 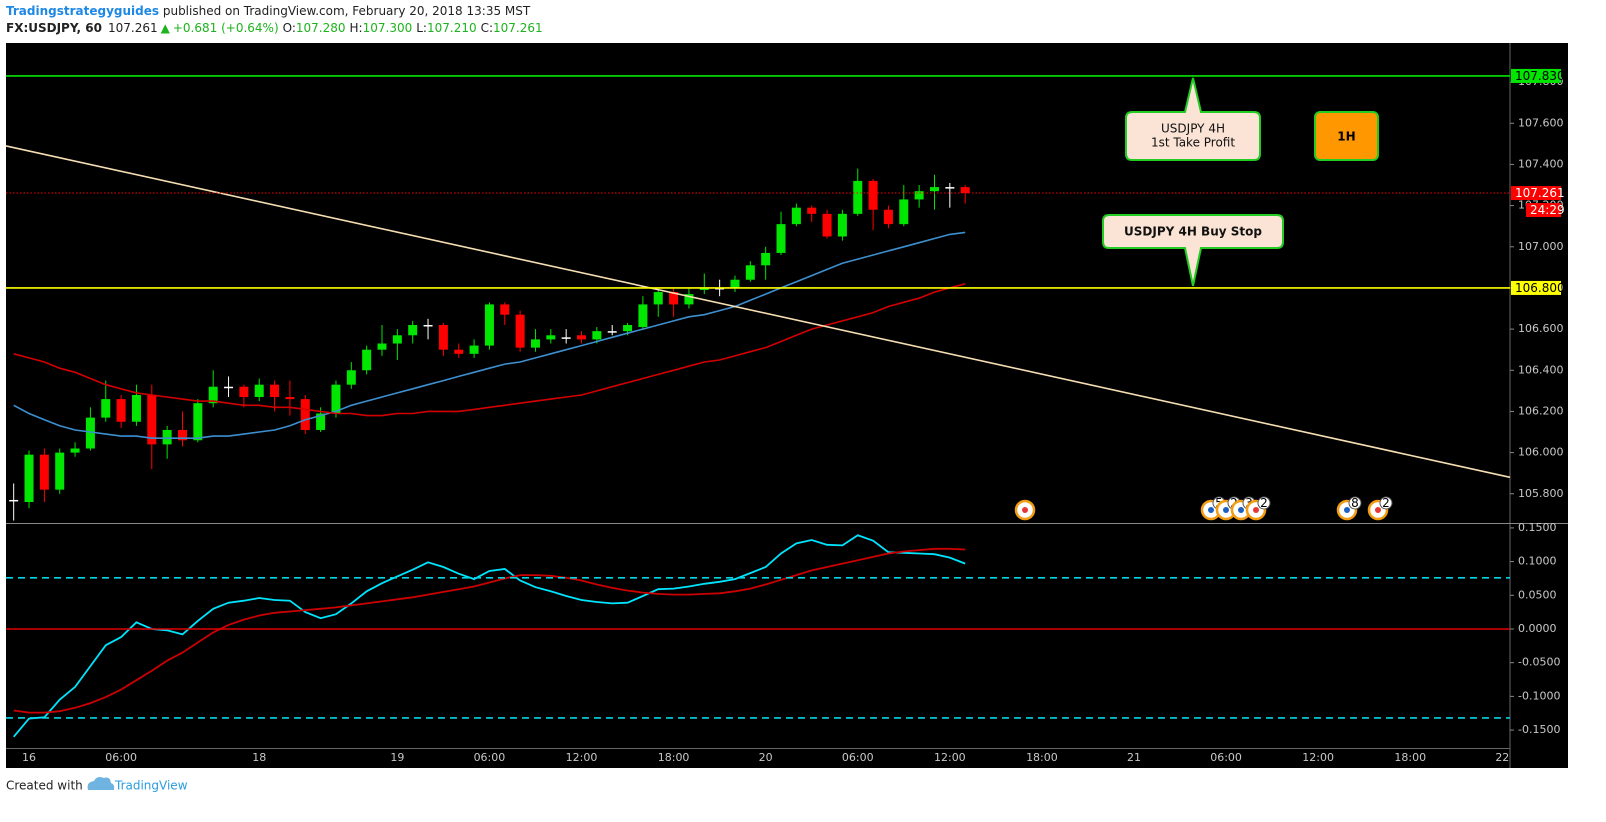 What do you see at coordinates (29, 757) in the screenshot?
I see `x-tick-label: 16` at bounding box center [29, 757].